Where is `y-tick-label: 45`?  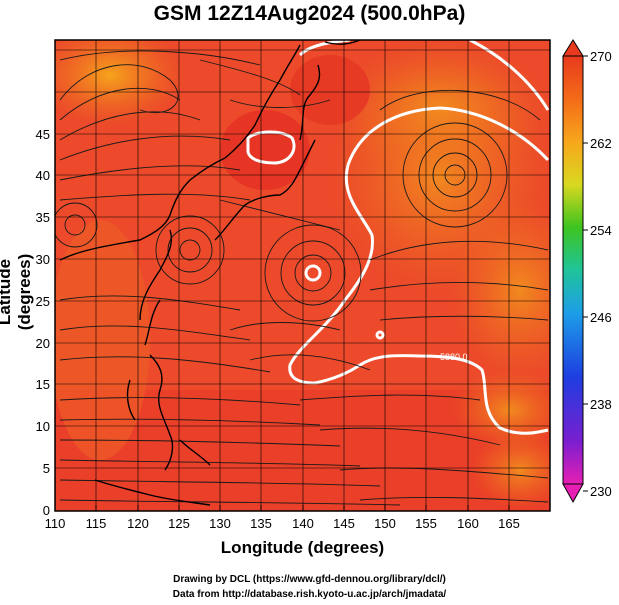
y-tick-label: 45 is located at coordinates (43, 134).